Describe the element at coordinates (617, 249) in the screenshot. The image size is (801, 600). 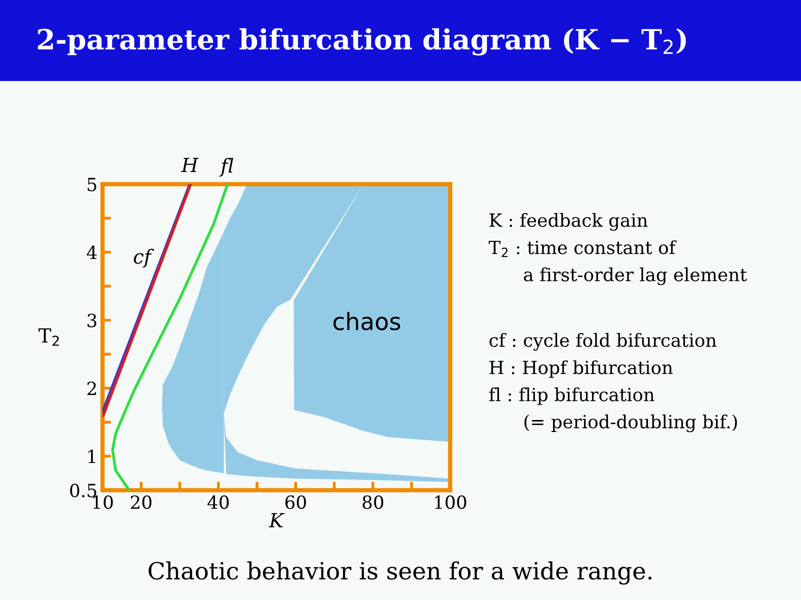
I see `text: K : feedback gain T$_{2}$ : time constant of a first-order lag element` at that location.